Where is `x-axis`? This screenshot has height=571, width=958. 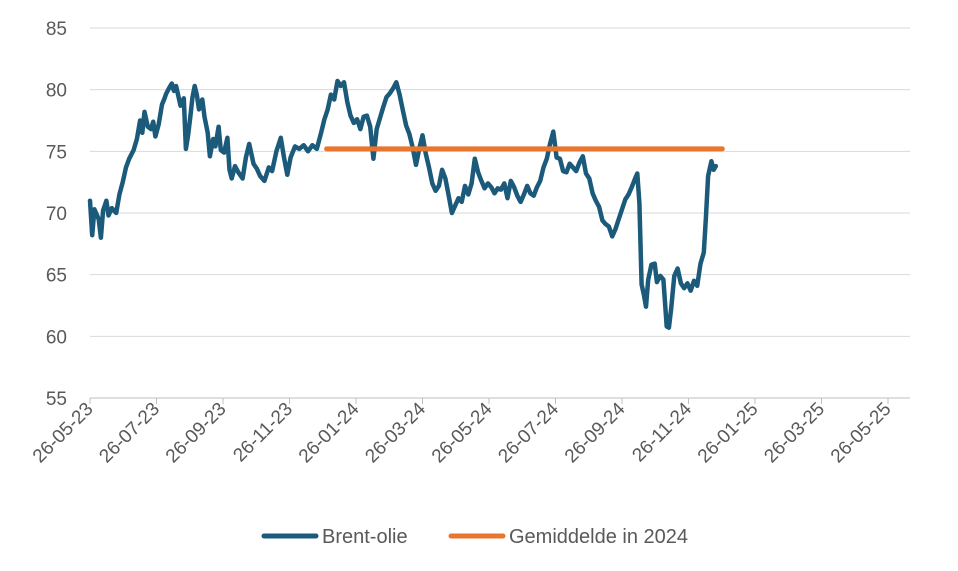 x-axis is located at coordinates (499, 400).